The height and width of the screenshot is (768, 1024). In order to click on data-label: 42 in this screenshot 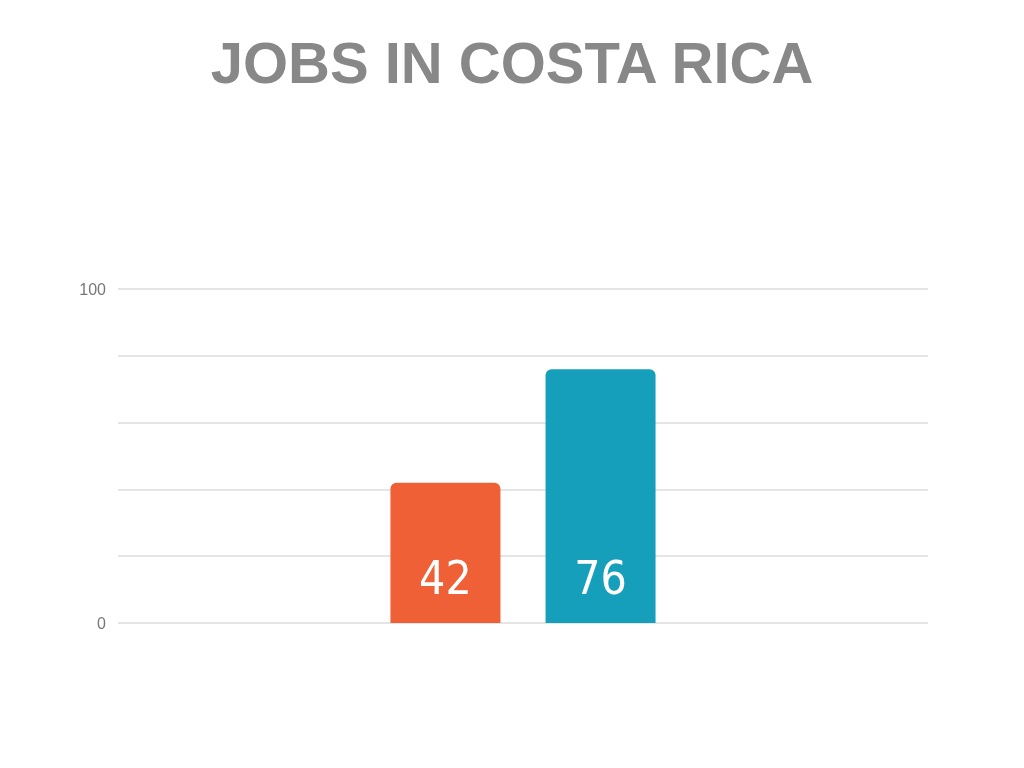, I will do `click(445, 578)`.